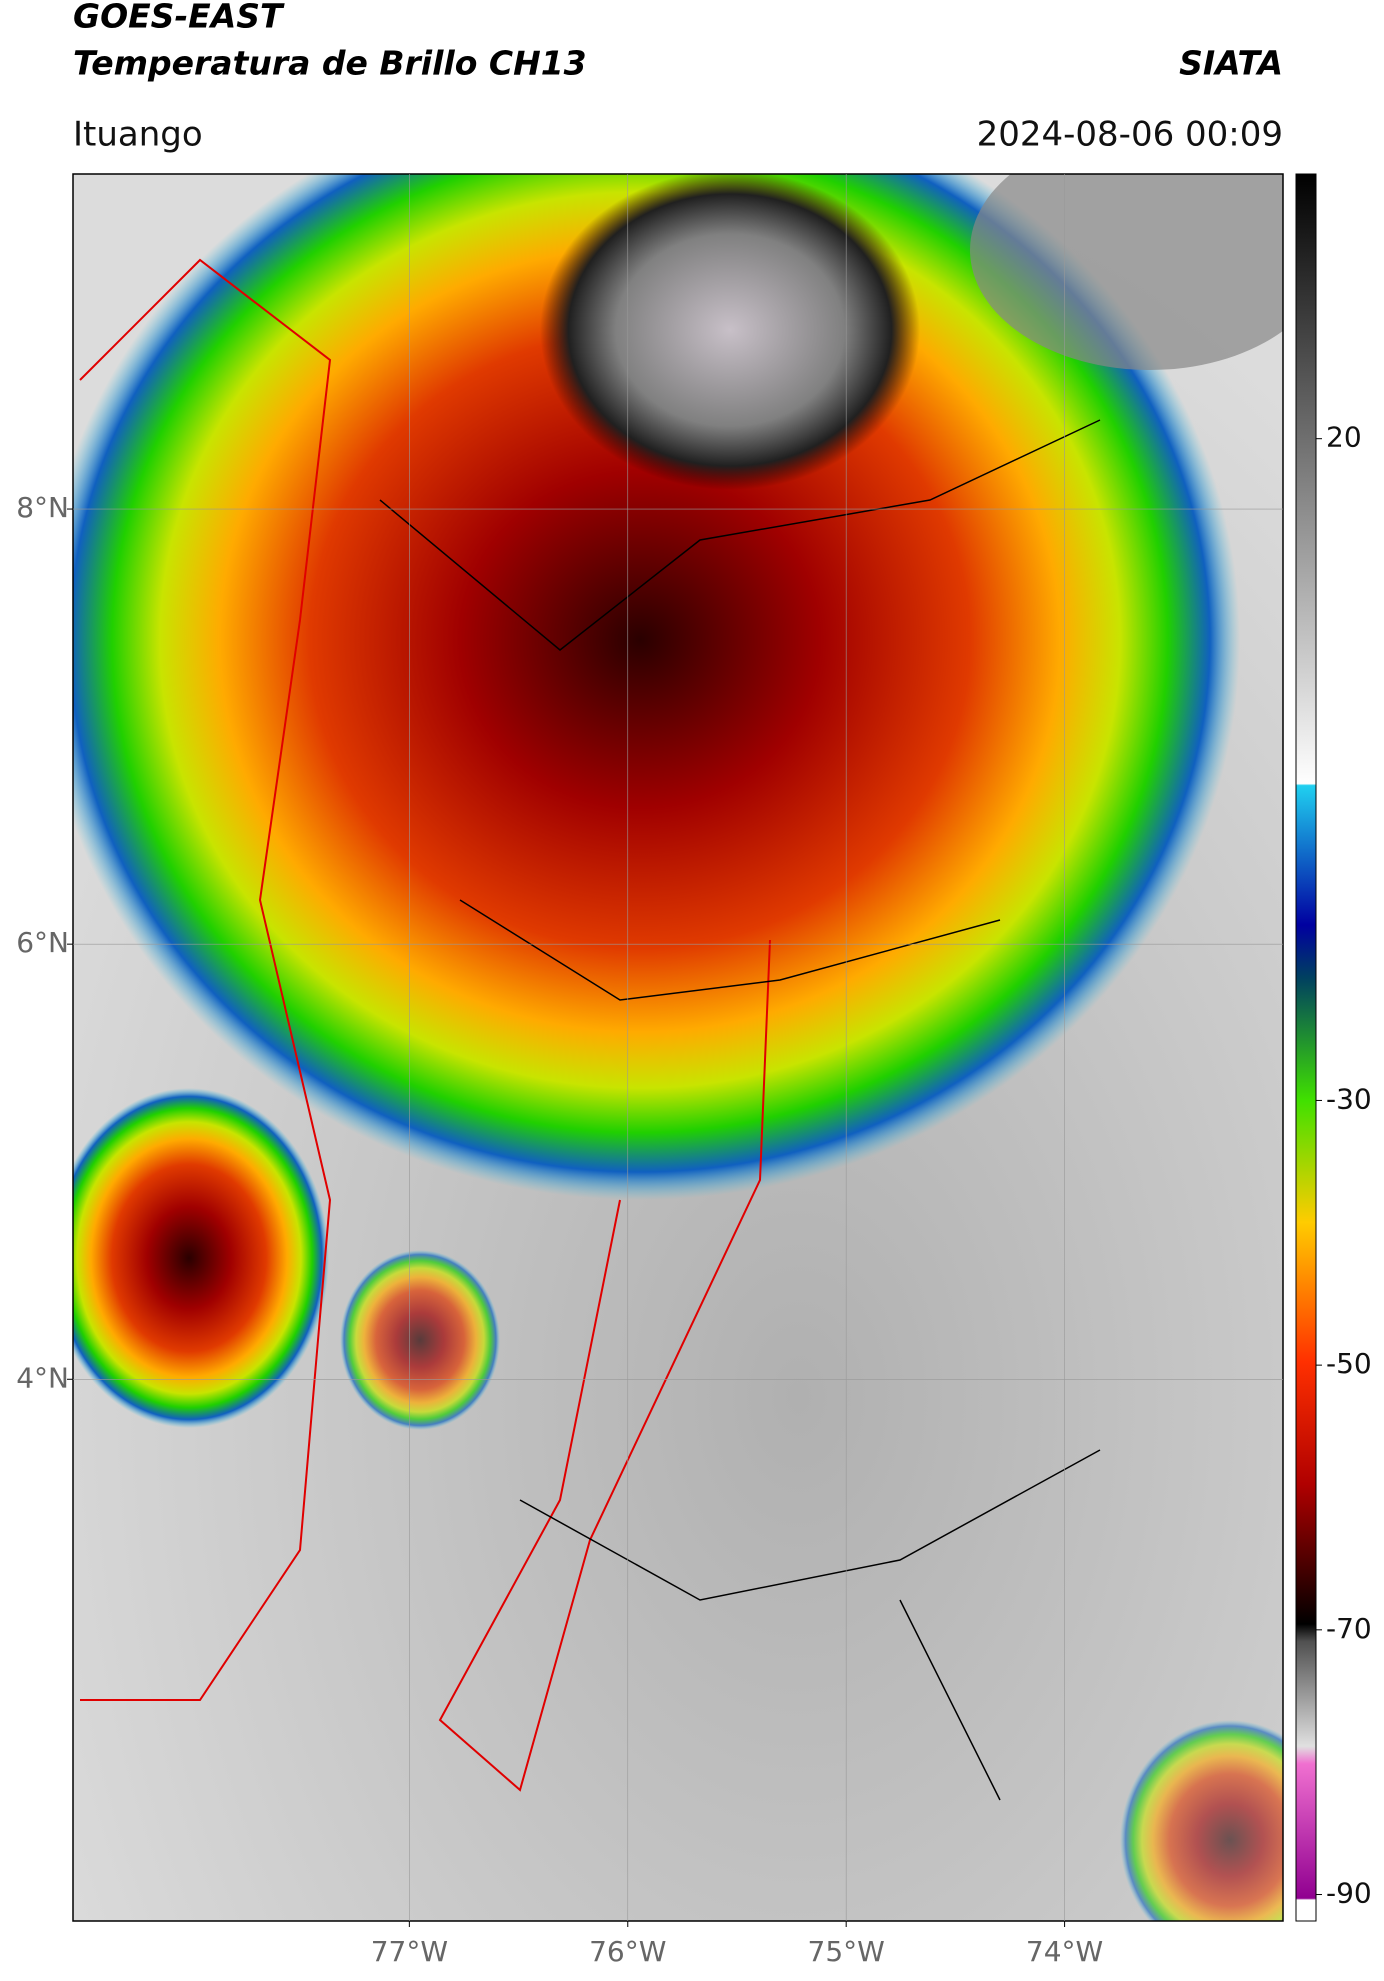 The height and width of the screenshot is (1981, 1384). Describe the element at coordinates (42, 1377) in the screenshot. I see `y-tick-label: 4°N` at that location.